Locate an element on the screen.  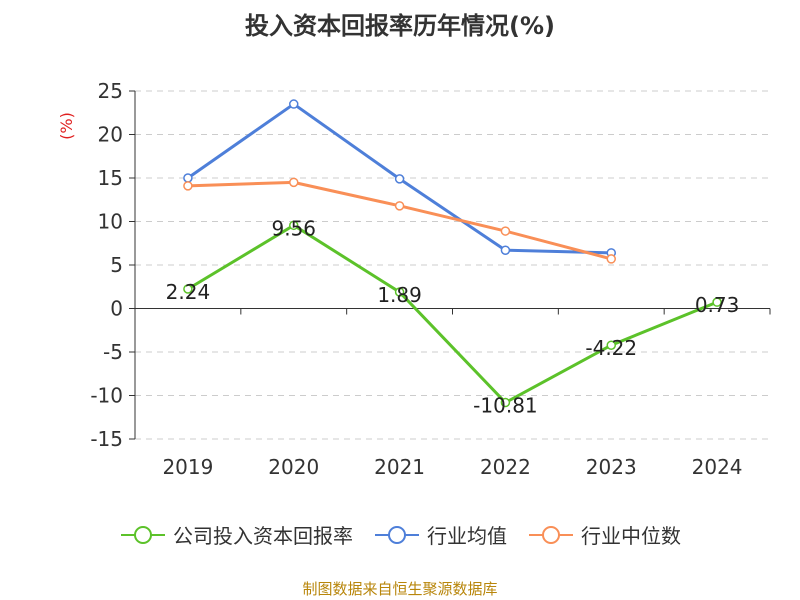
legend-label-industry-median: 行业中位数 is located at coordinates (631, 536).